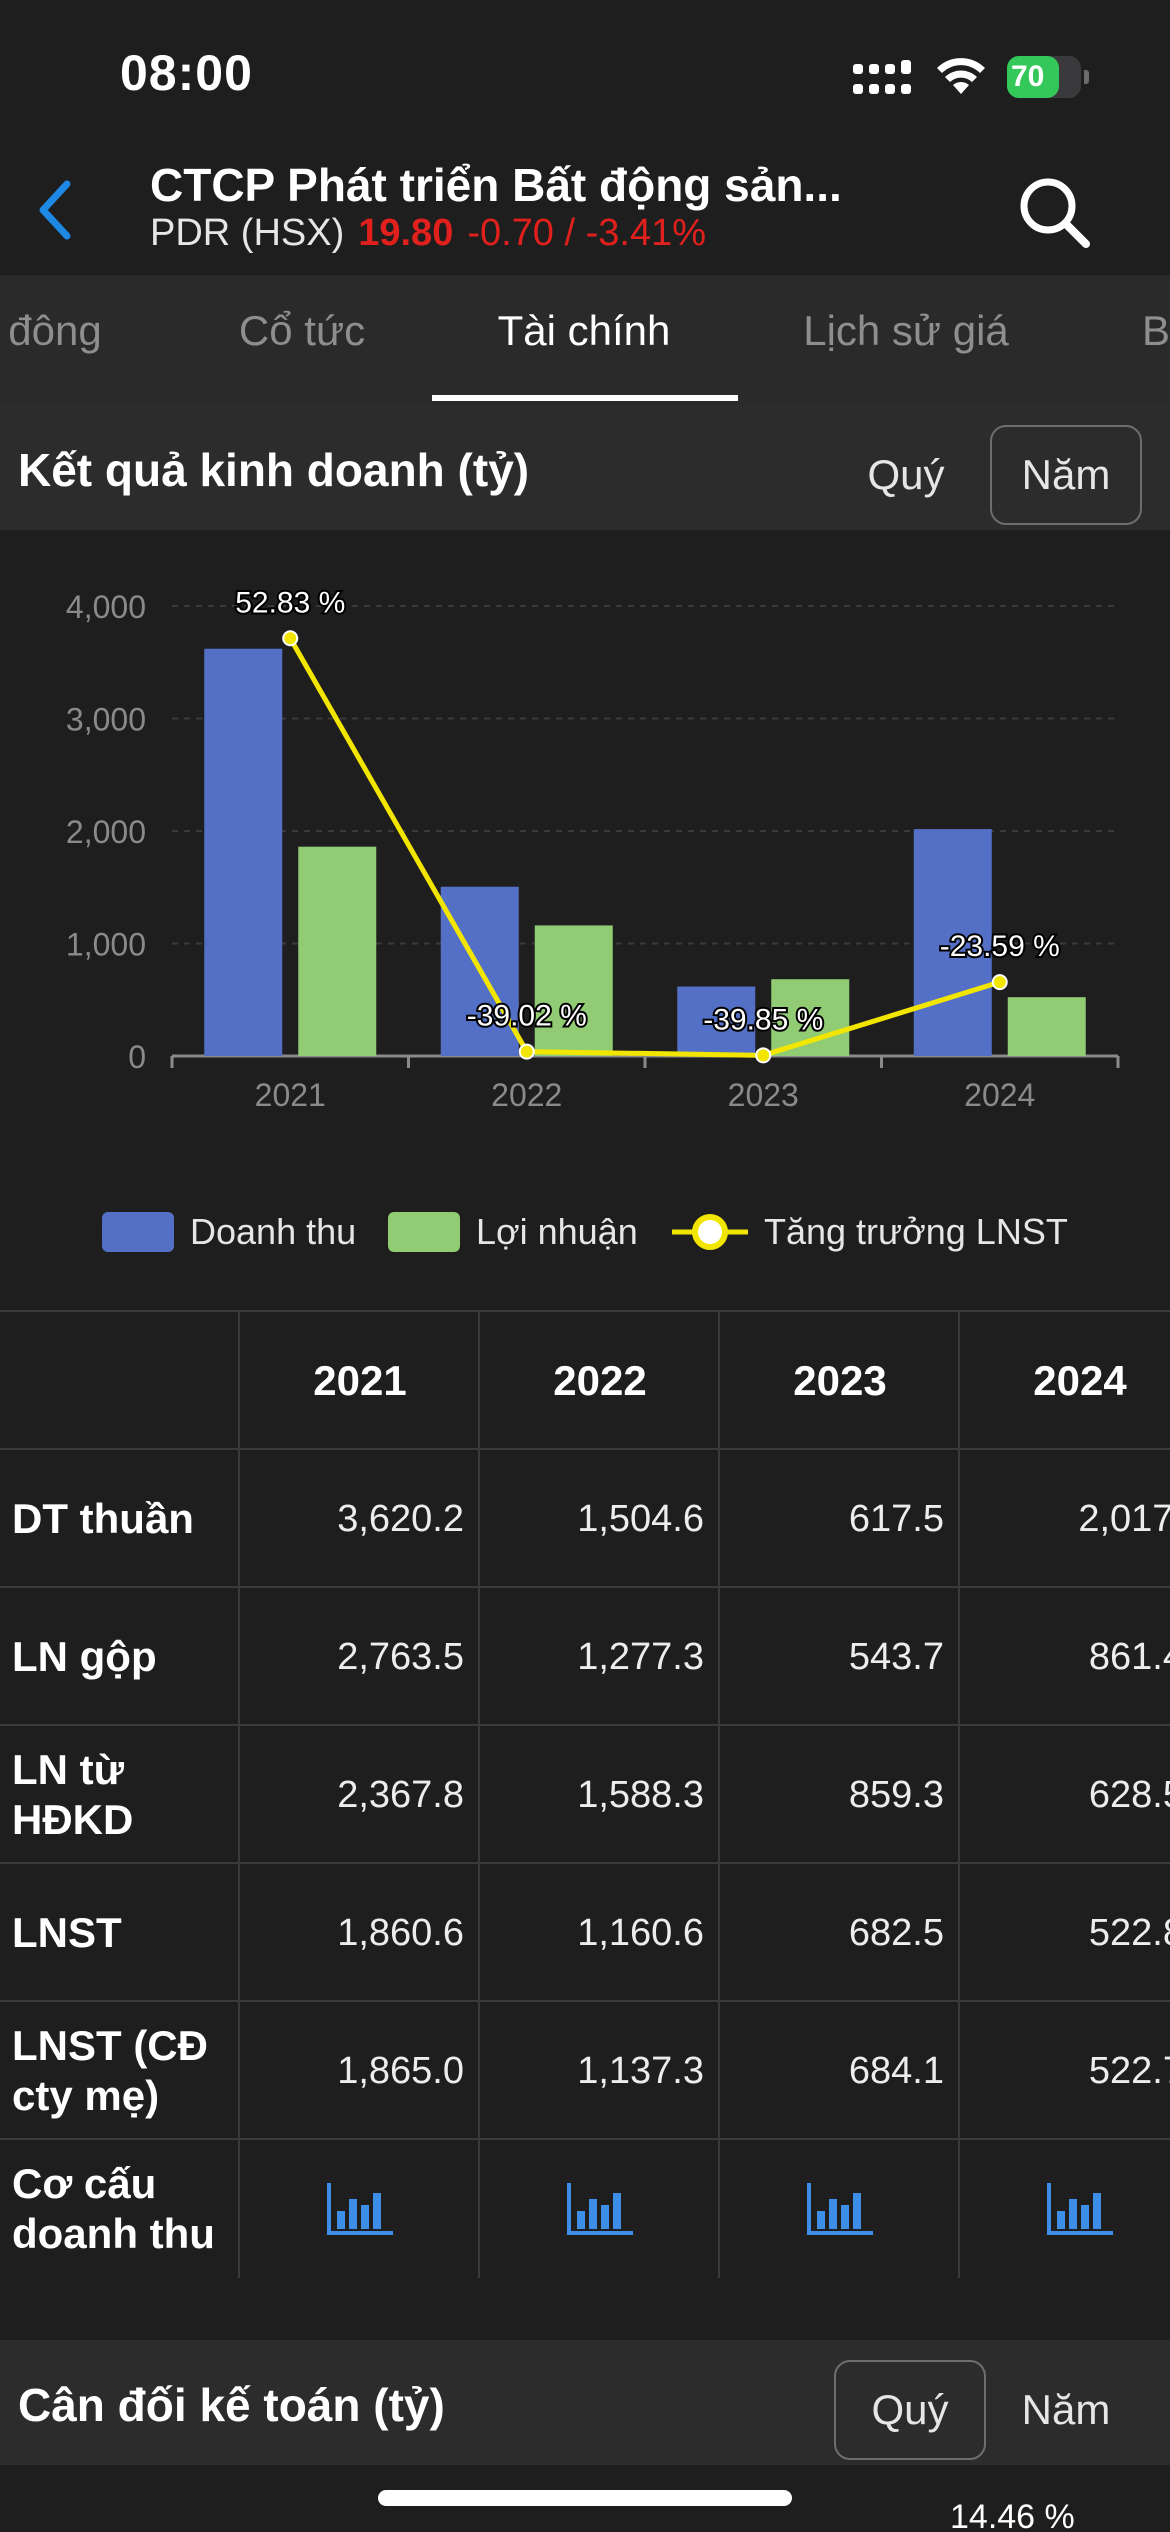 The width and height of the screenshot is (1170, 2532). I want to click on ticker-line: PDR (HSX) 19.80 -0.70 / -3.41%, so click(428, 233).